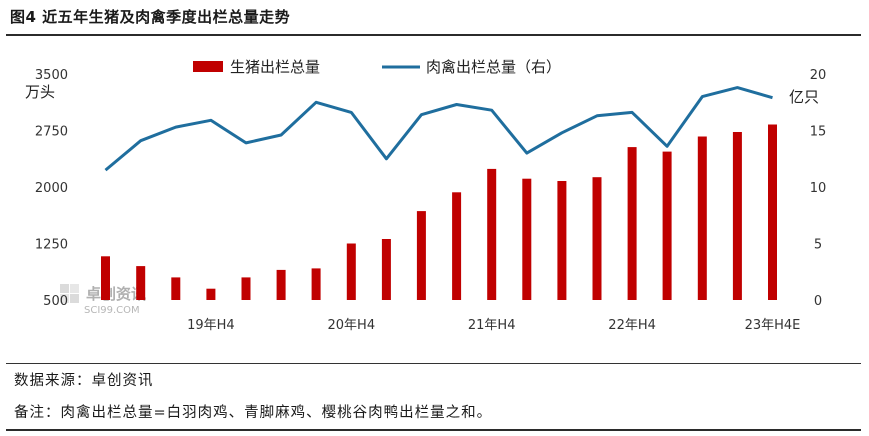 This screenshot has height=436, width=869. What do you see at coordinates (818, 188) in the screenshot?
I see `y2-tick-label: 10` at bounding box center [818, 188].